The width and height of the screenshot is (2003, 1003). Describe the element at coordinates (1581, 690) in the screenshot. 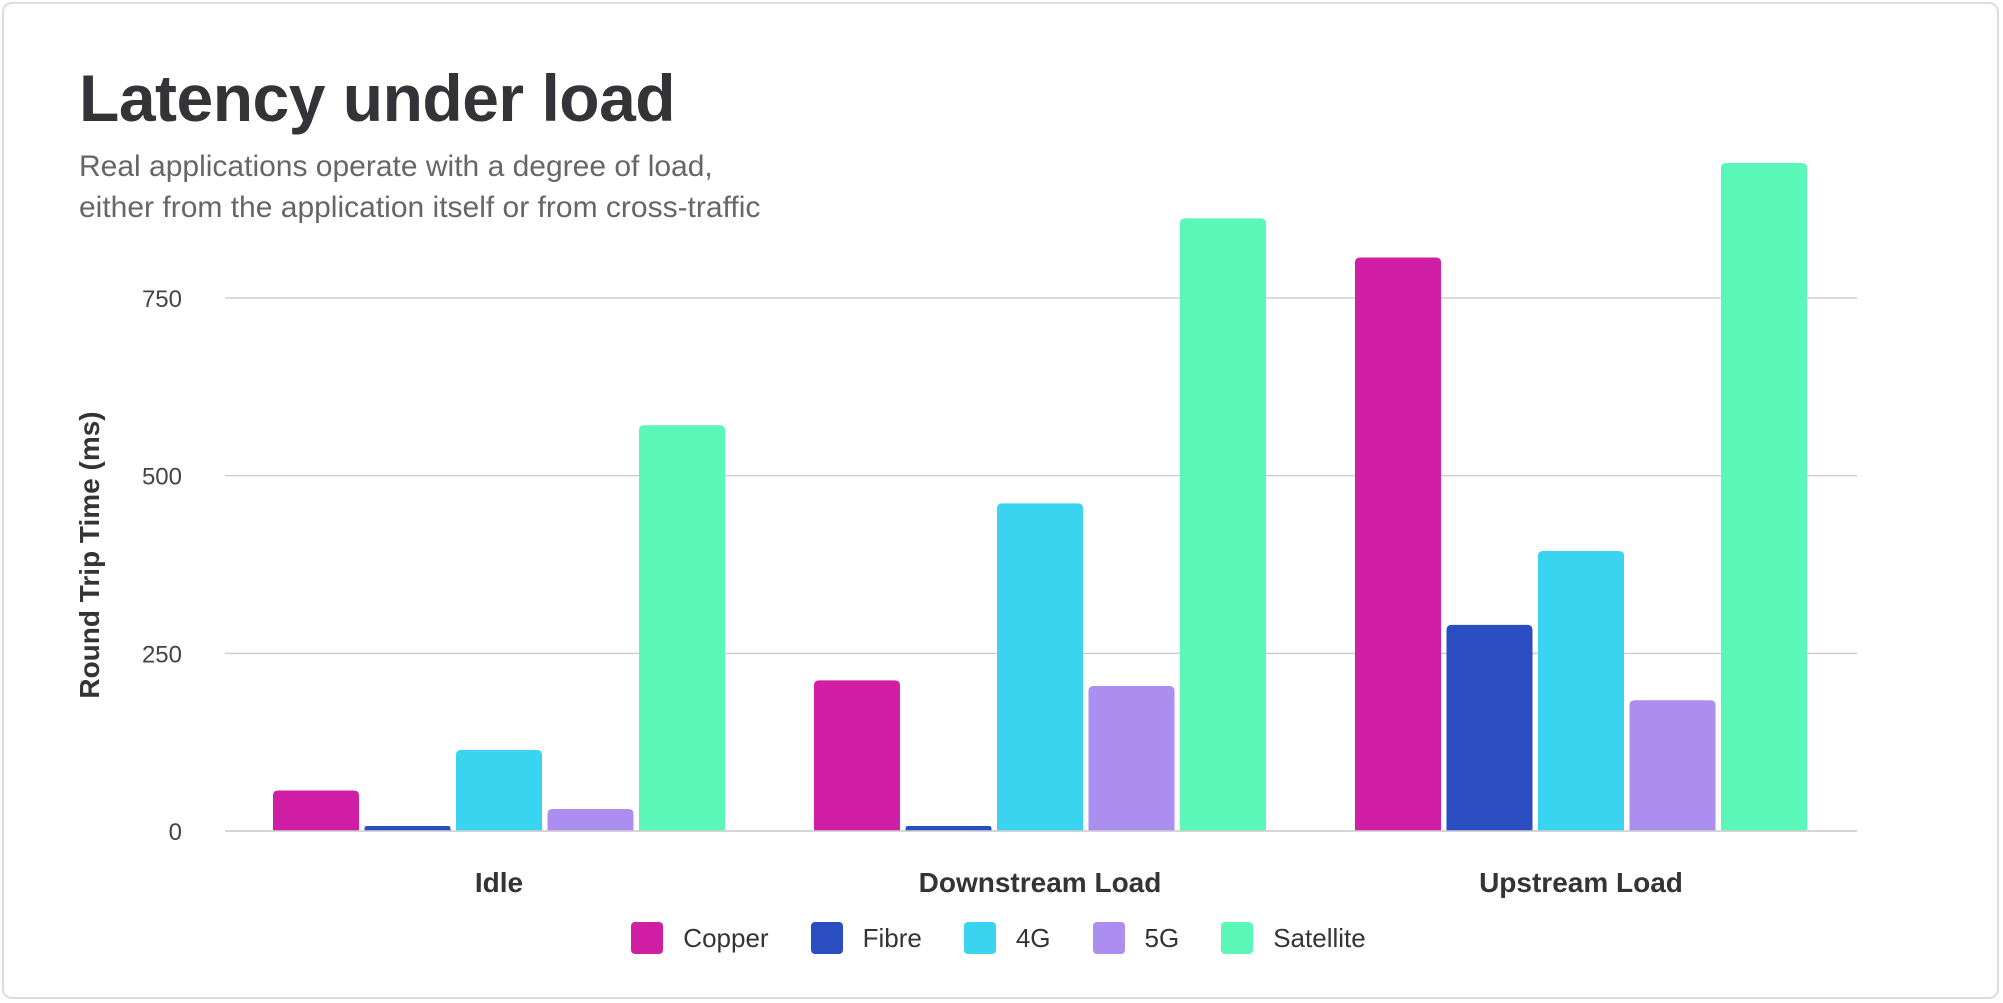

I see `bar-4g-upstream-load` at that location.